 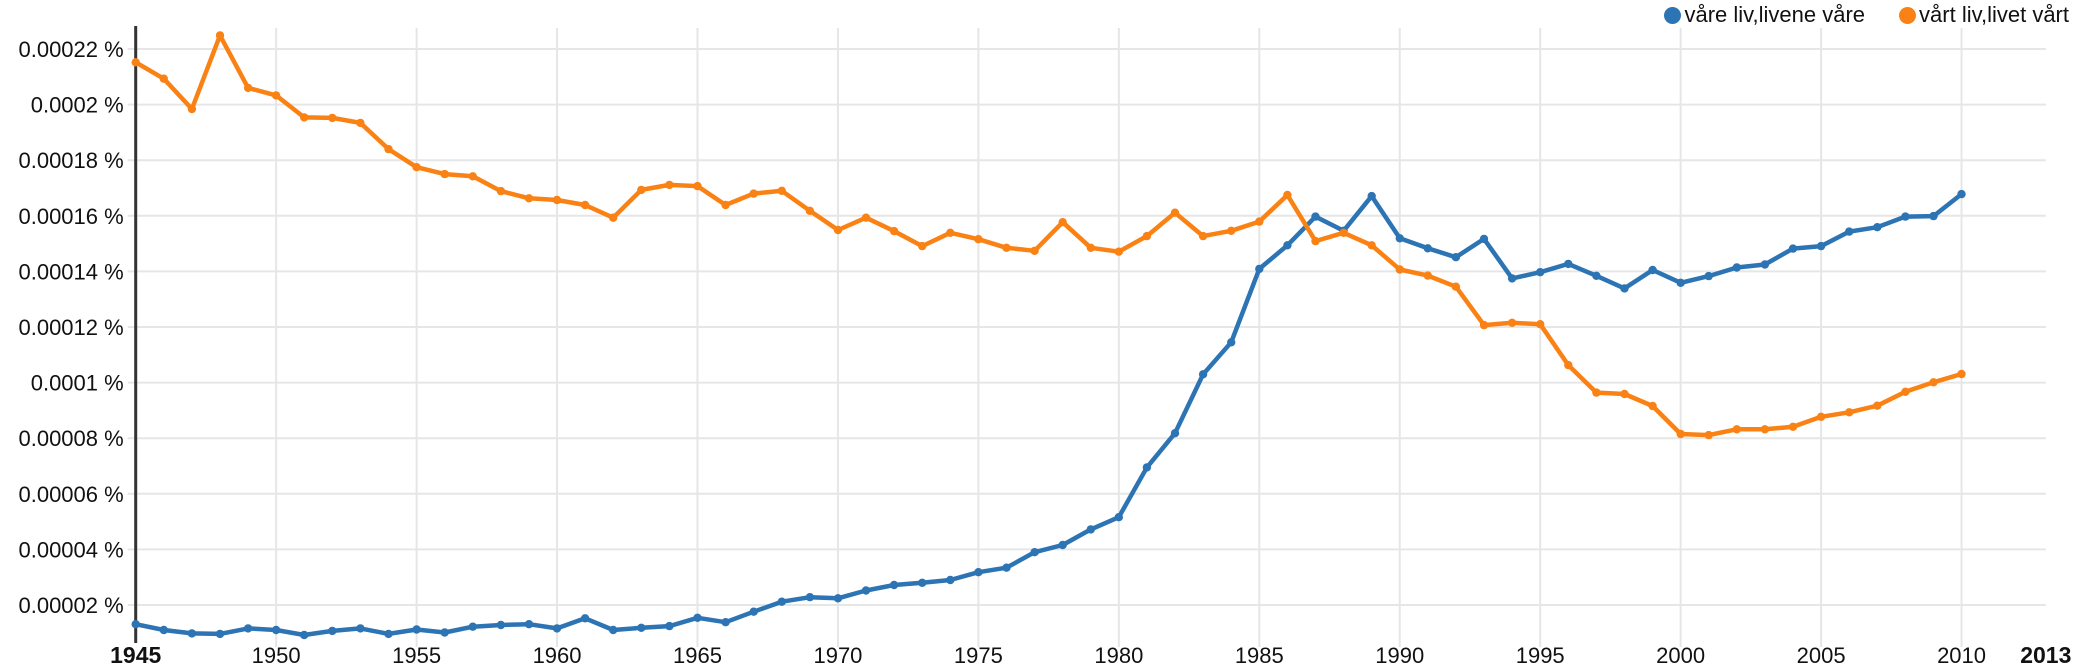 I want to click on legend-item-vare-liv: våre liv,livene våre, so click(x=1764, y=15).